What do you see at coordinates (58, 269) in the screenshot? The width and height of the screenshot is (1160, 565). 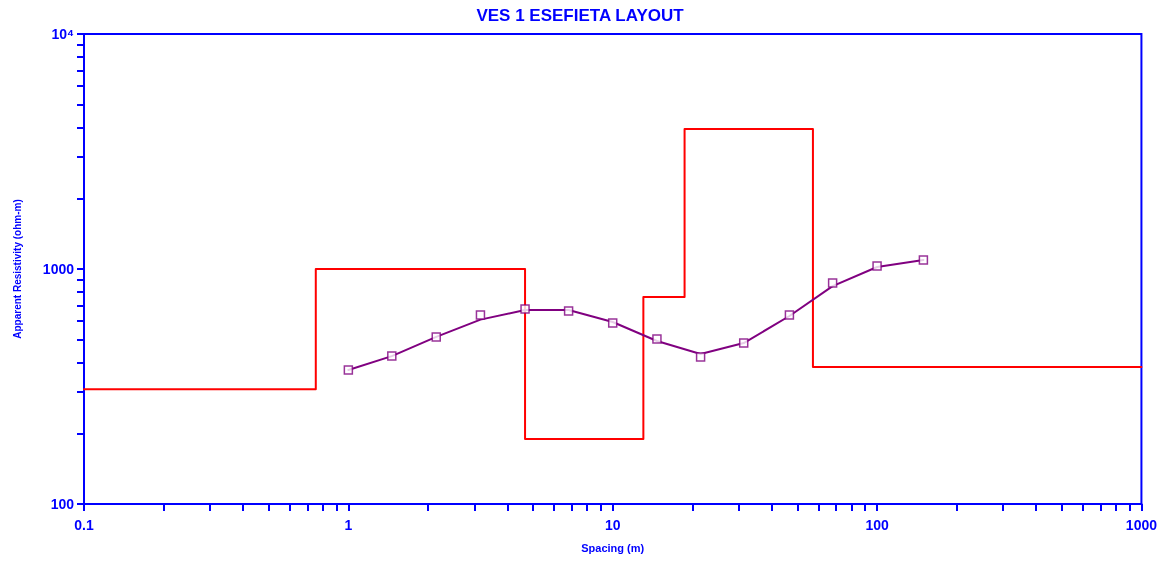 I see `y-tick-label: 1000` at bounding box center [58, 269].